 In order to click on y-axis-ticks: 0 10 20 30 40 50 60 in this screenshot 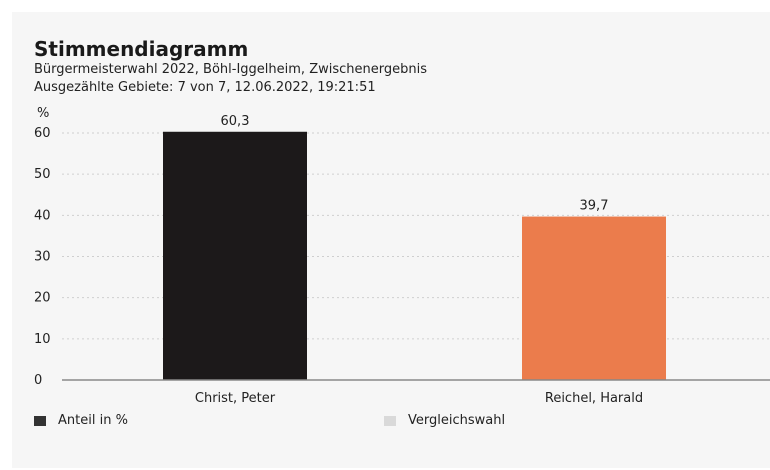, I will do `click(42, 257)`.